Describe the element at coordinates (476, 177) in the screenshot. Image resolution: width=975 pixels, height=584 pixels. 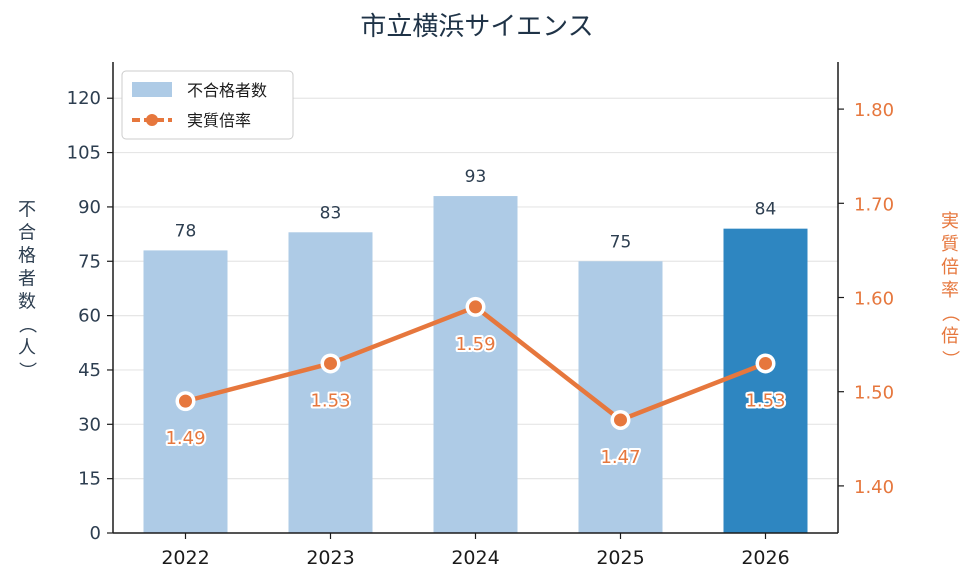
I see `bar-value-label: 93` at that location.